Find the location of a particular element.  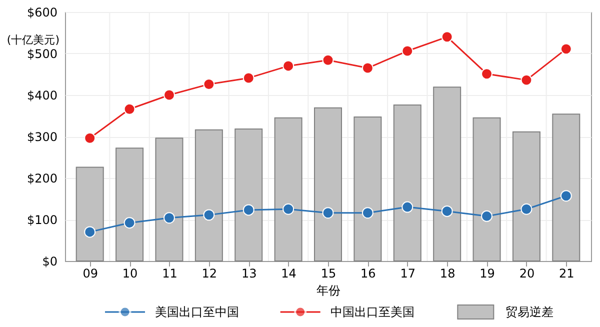

legend-label: 美国出口至中国 is located at coordinates (197, 312).